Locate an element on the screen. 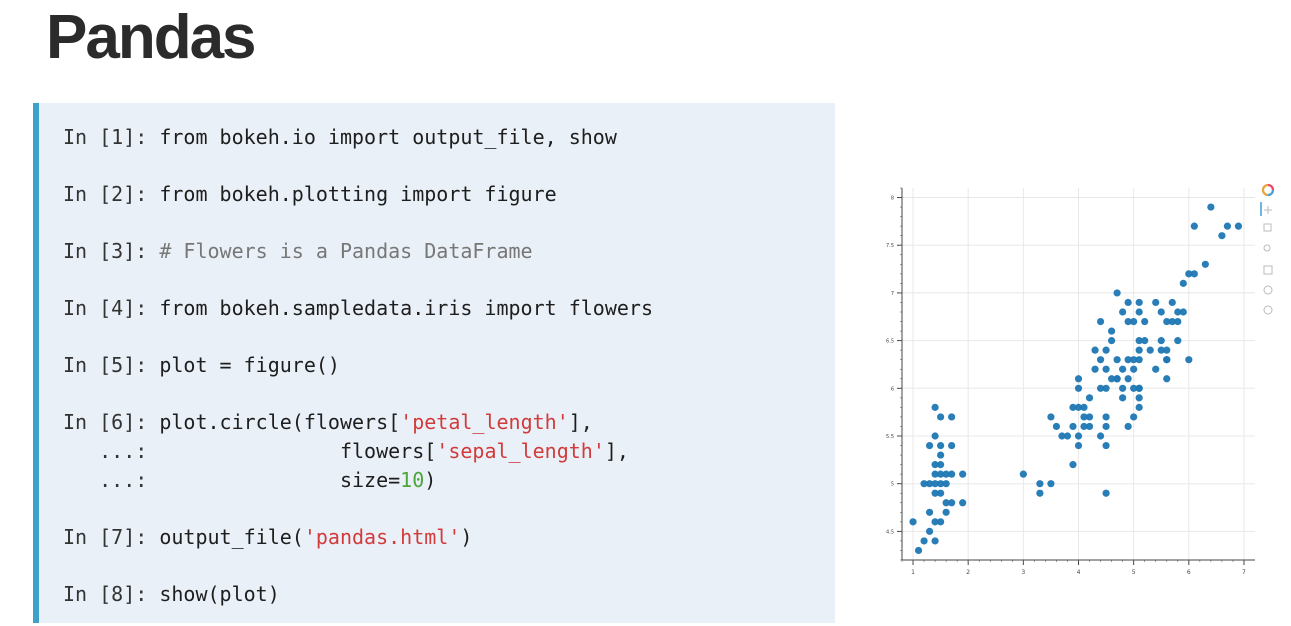  cell-prompt: In [7]: is located at coordinates (111, 537).